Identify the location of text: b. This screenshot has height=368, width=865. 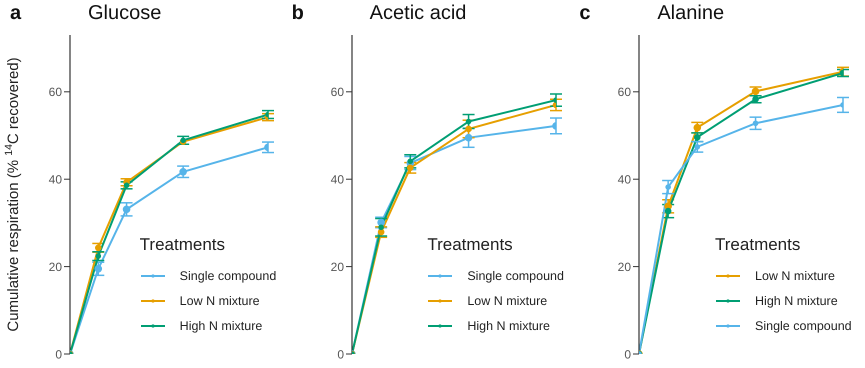
(298, 13).